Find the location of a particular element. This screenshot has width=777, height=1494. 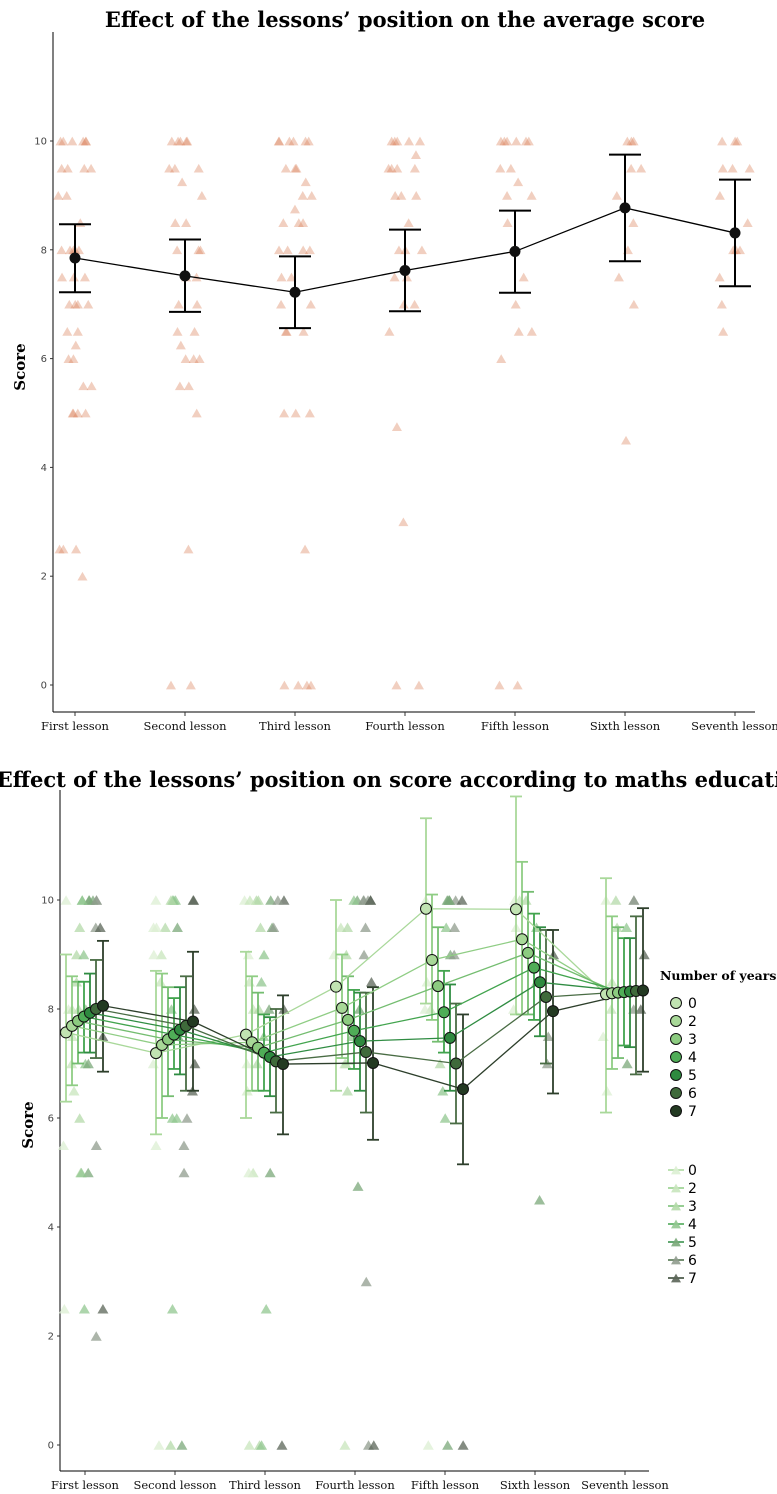

legend-circle-label: 5 is located at coordinates (692, 1076).